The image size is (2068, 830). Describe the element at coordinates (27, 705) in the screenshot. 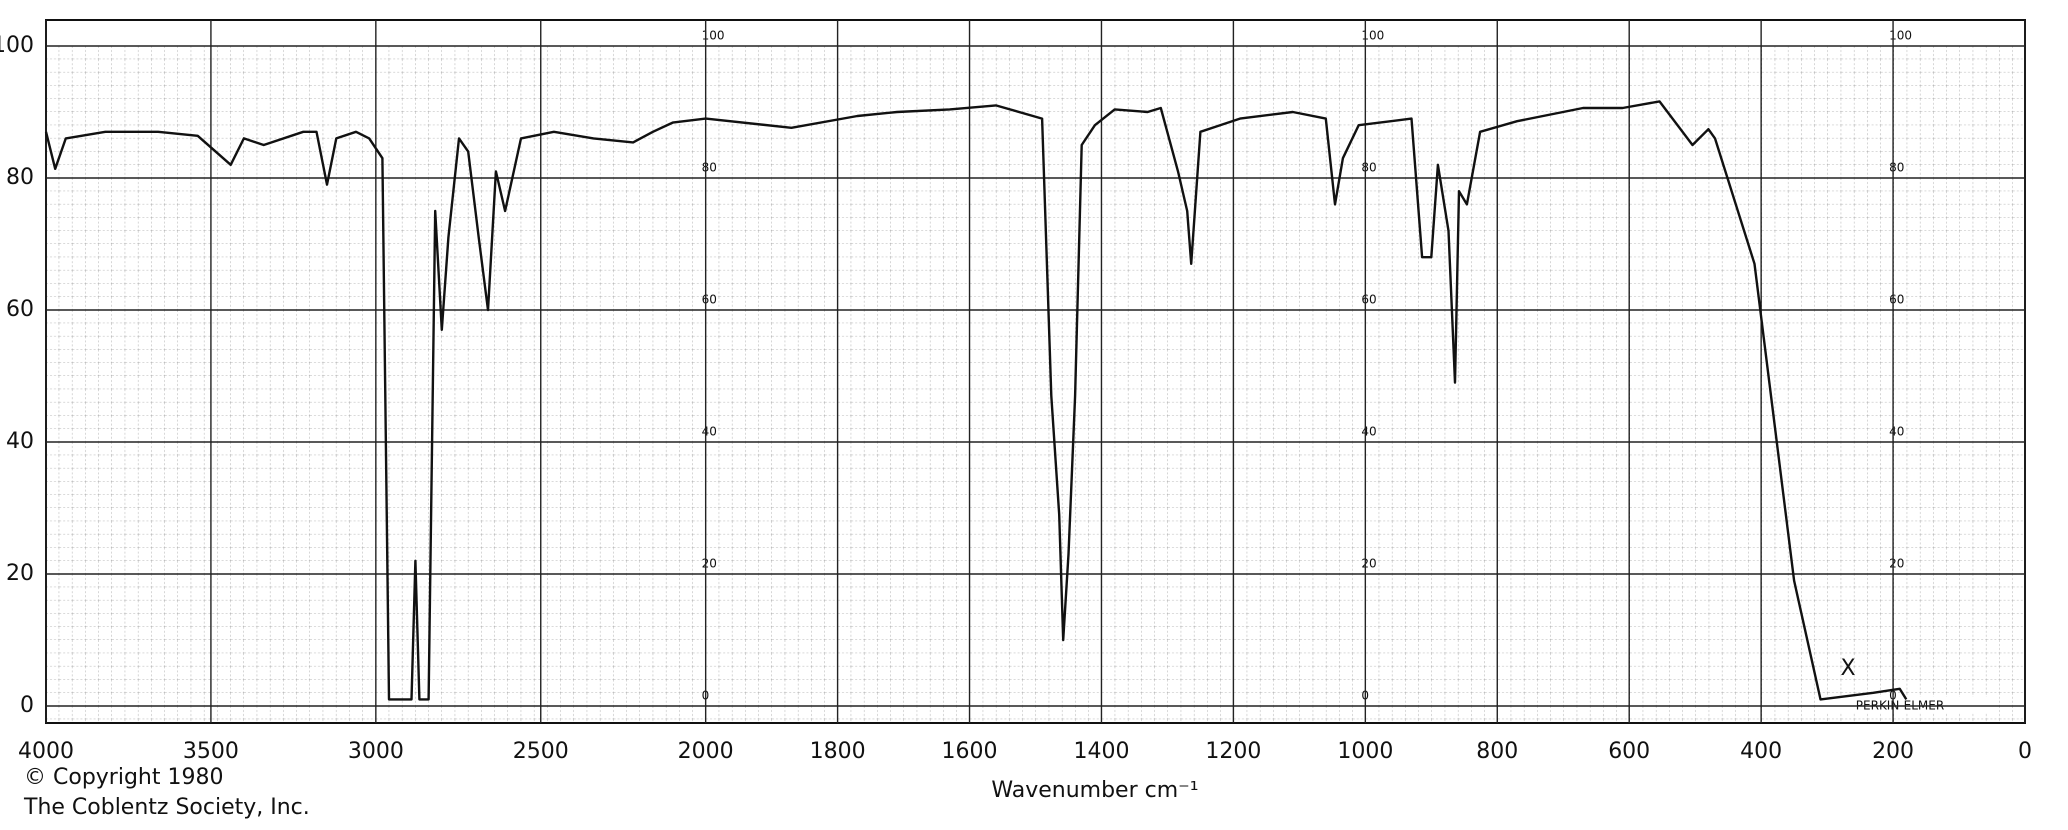

I see `y-tick-label: 0` at that location.